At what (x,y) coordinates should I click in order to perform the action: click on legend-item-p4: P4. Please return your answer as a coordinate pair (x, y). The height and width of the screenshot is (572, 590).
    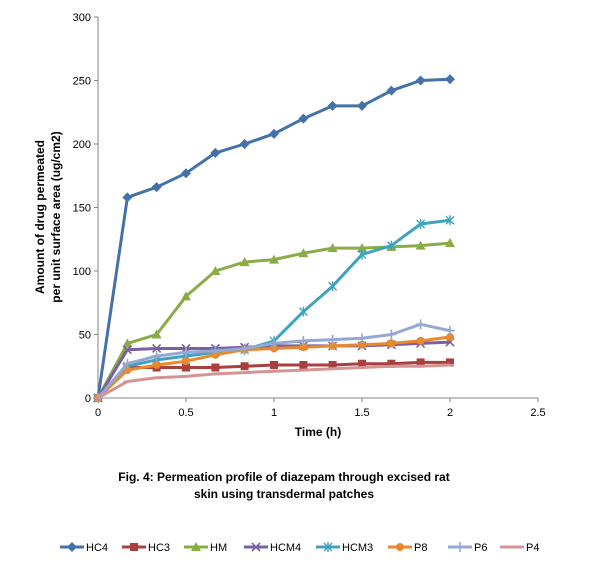
    Looking at the image, I should click on (519, 548).